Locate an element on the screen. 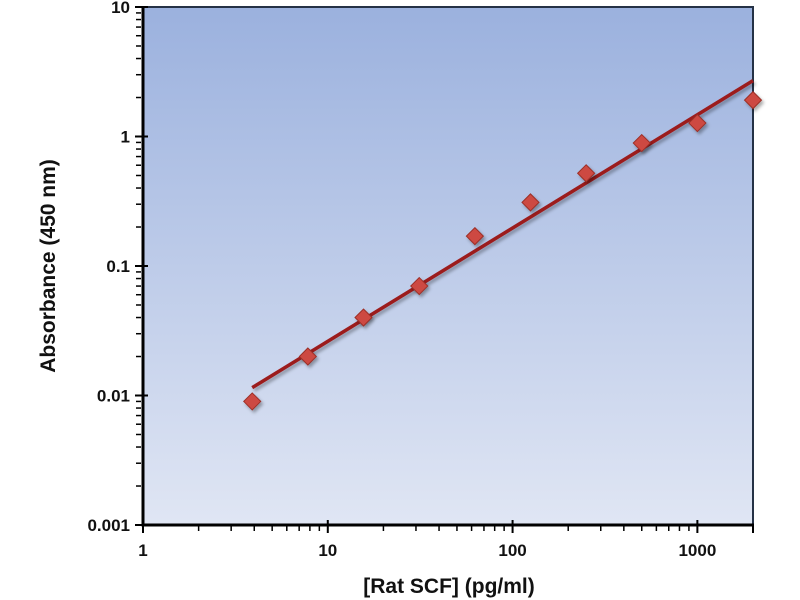  x-axis-title: [Rat SCF] (pg/ml) is located at coordinates (448, 586).